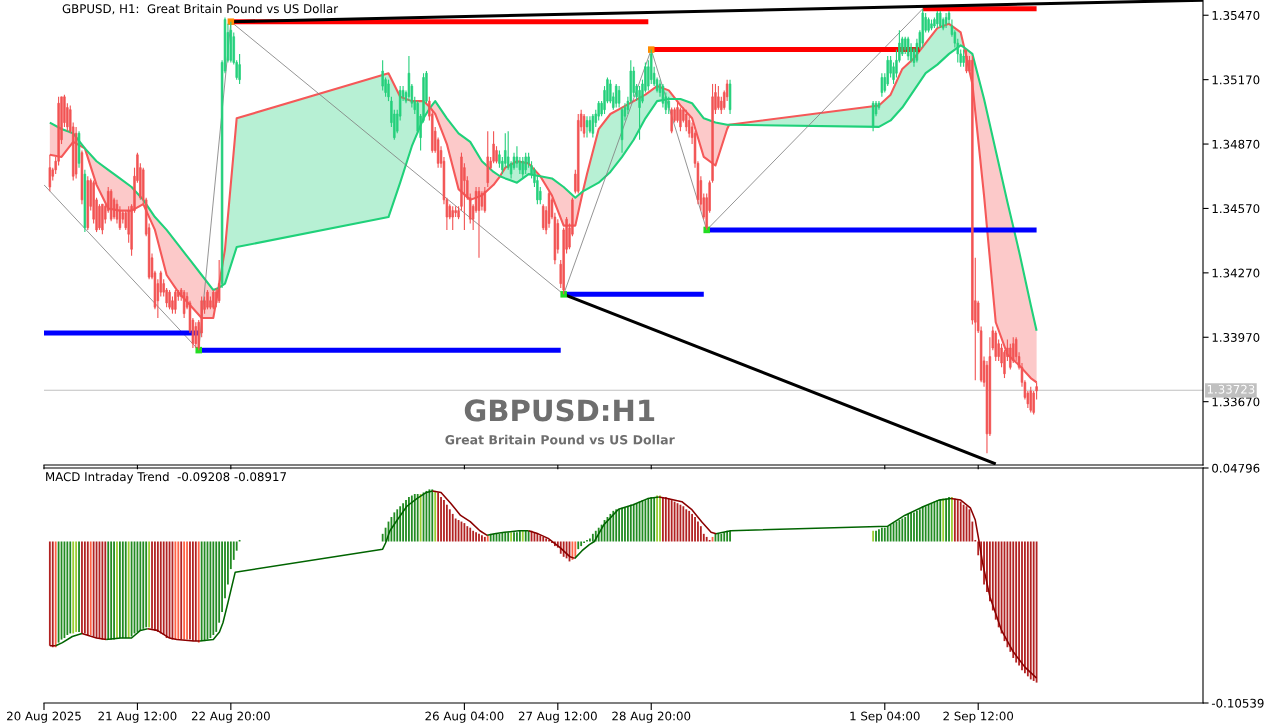 The image size is (1282, 727). I want to click on annotation: GBPUSD:H1, so click(559, 410).